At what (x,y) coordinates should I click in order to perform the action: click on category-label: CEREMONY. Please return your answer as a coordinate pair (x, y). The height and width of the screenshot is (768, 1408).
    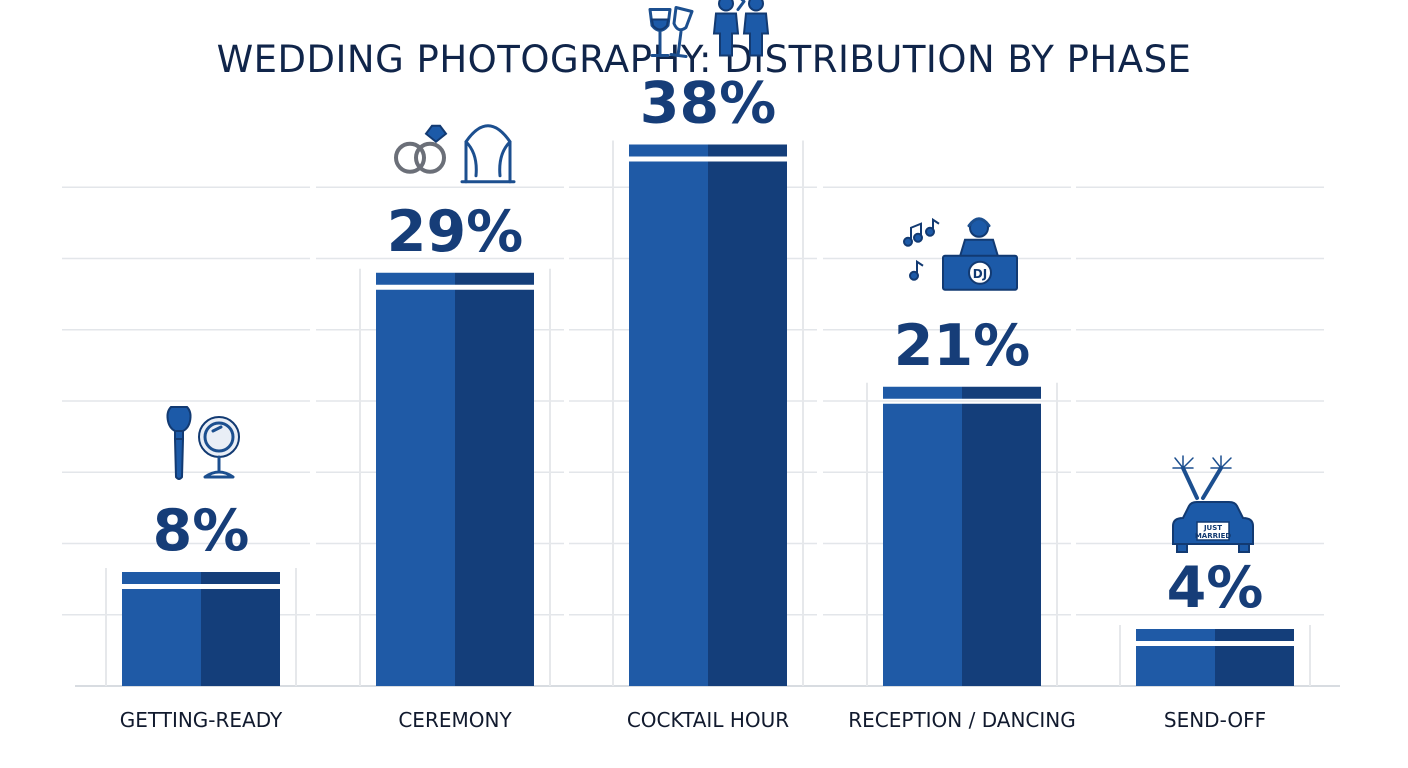
    Looking at the image, I should click on (455, 720).